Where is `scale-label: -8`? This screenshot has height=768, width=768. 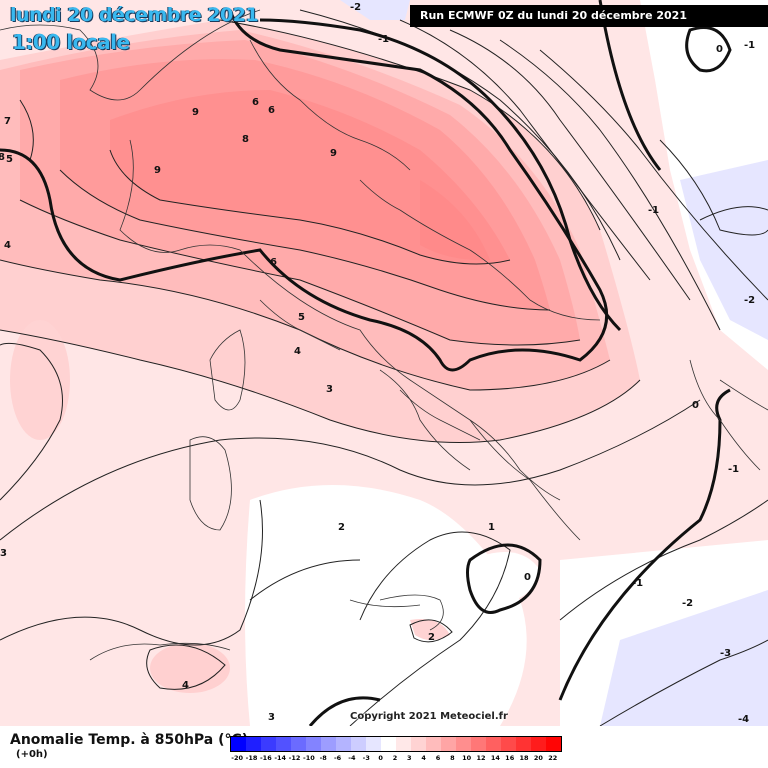 scale-label: -8 is located at coordinates (323, 758).